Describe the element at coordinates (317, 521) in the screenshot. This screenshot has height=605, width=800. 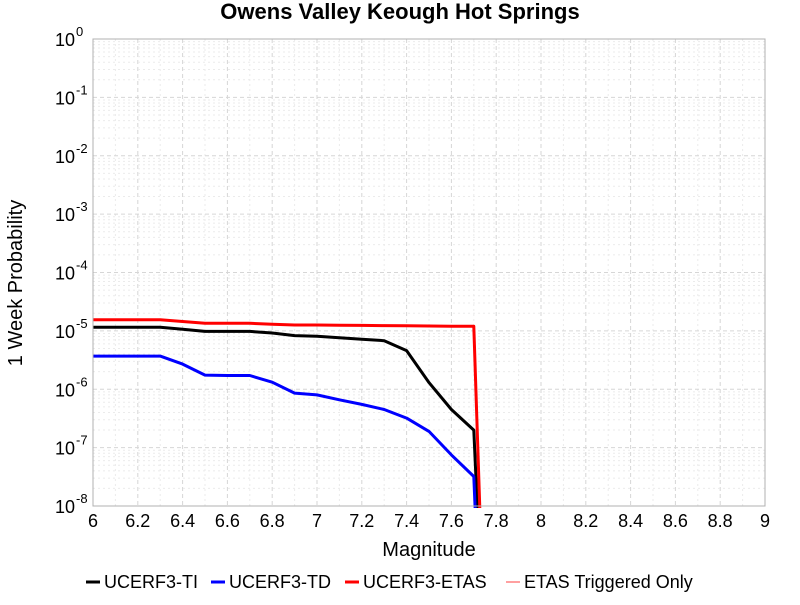
I see `x-tick-label: 7` at that location.